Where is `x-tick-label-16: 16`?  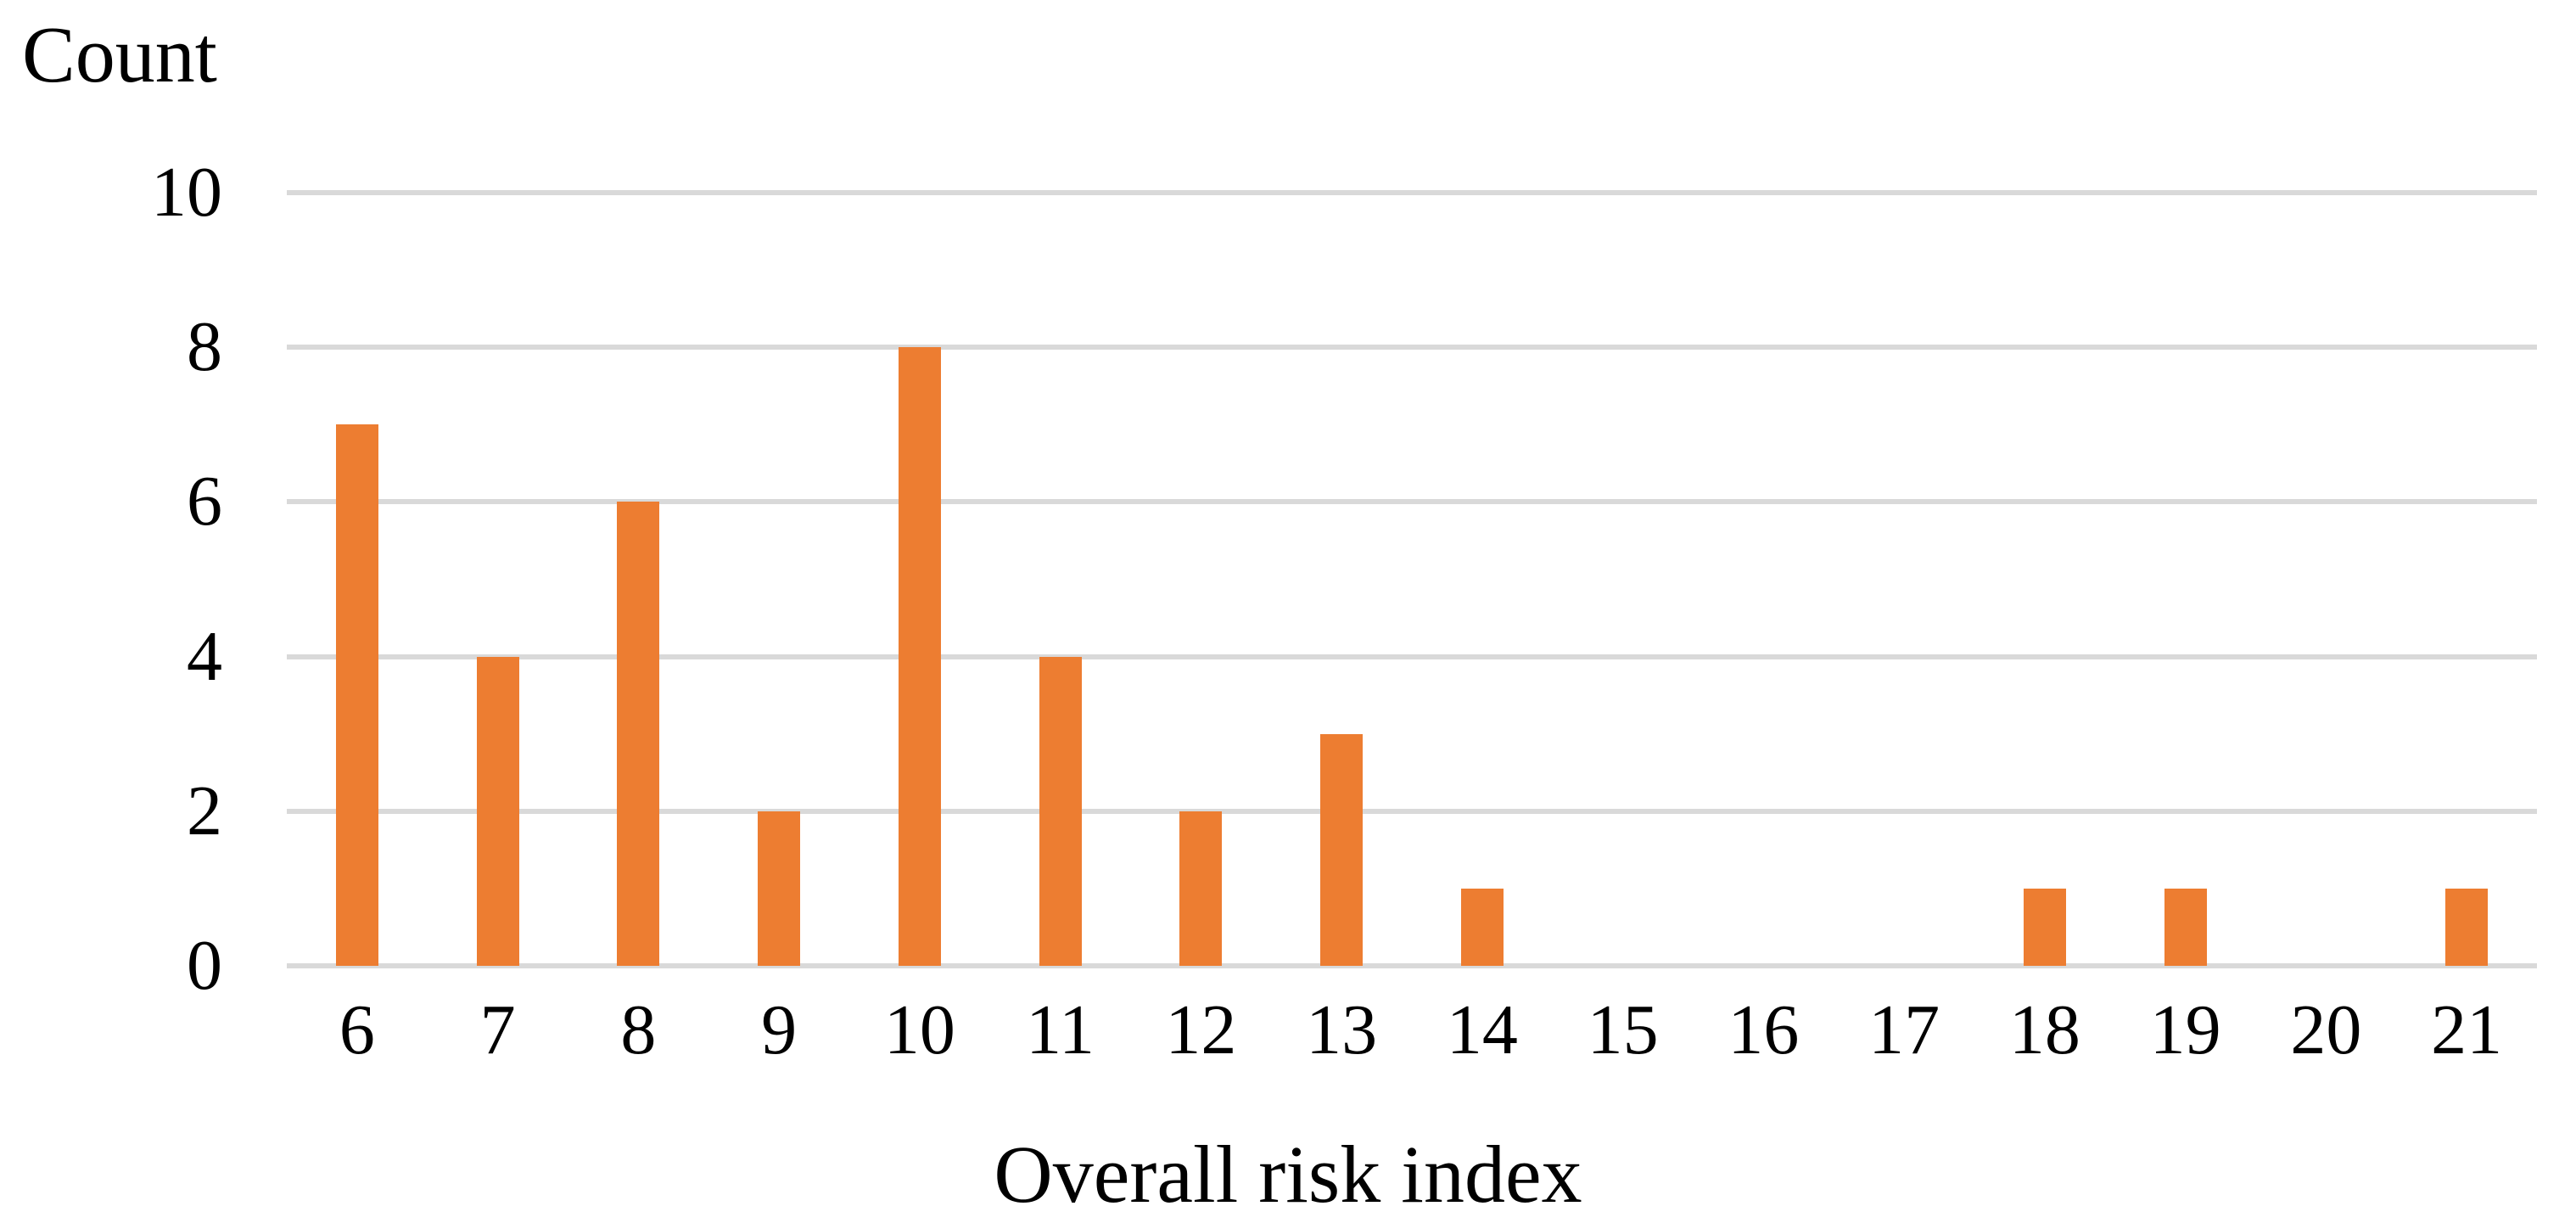 x-tick-label-16: 16 is located at coordinates (1764, 1029).